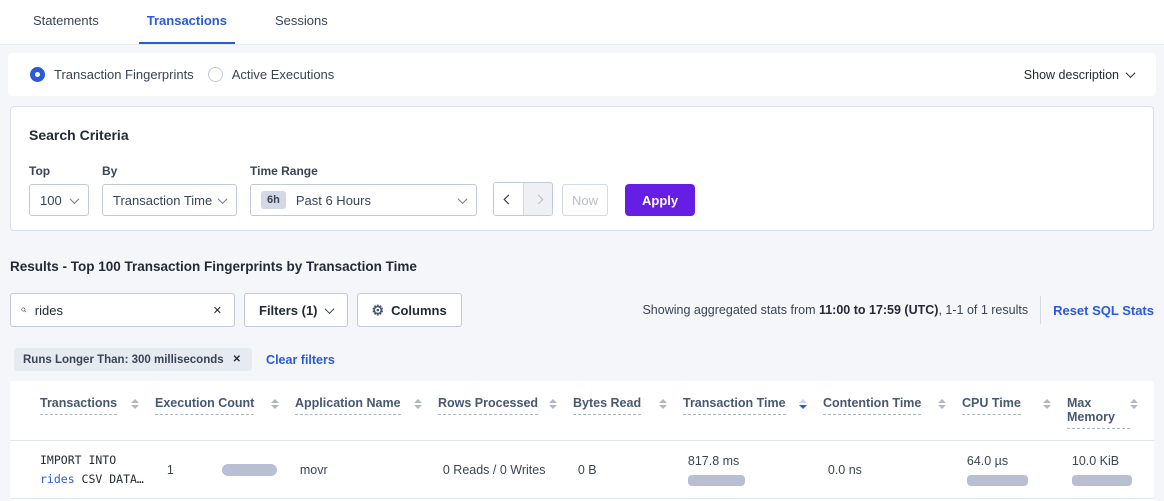 This screenshot has width=1164, height=501. Describe the element at coordinates (757, 470) in the screenshot. I see `transaction-time-cell: 817.8 ms` at that location.